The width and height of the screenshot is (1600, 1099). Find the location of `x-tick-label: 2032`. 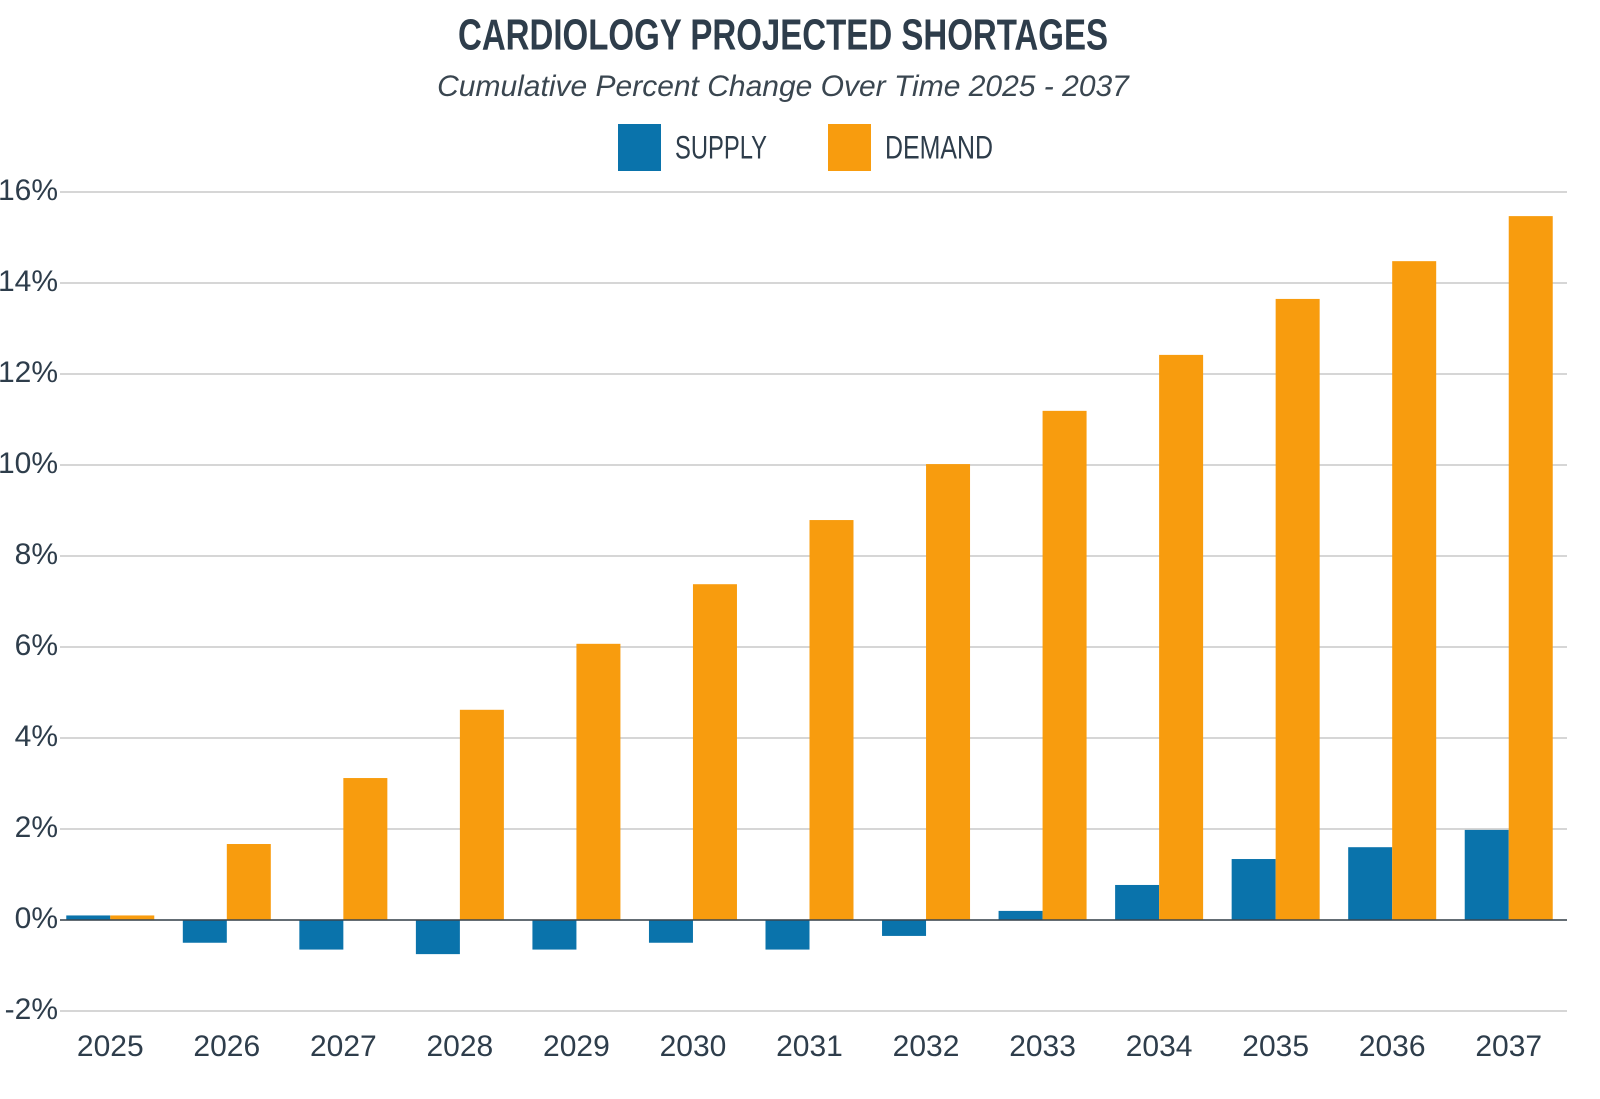

x-tick-label: 2032 is located at coordinates (926, 1046).